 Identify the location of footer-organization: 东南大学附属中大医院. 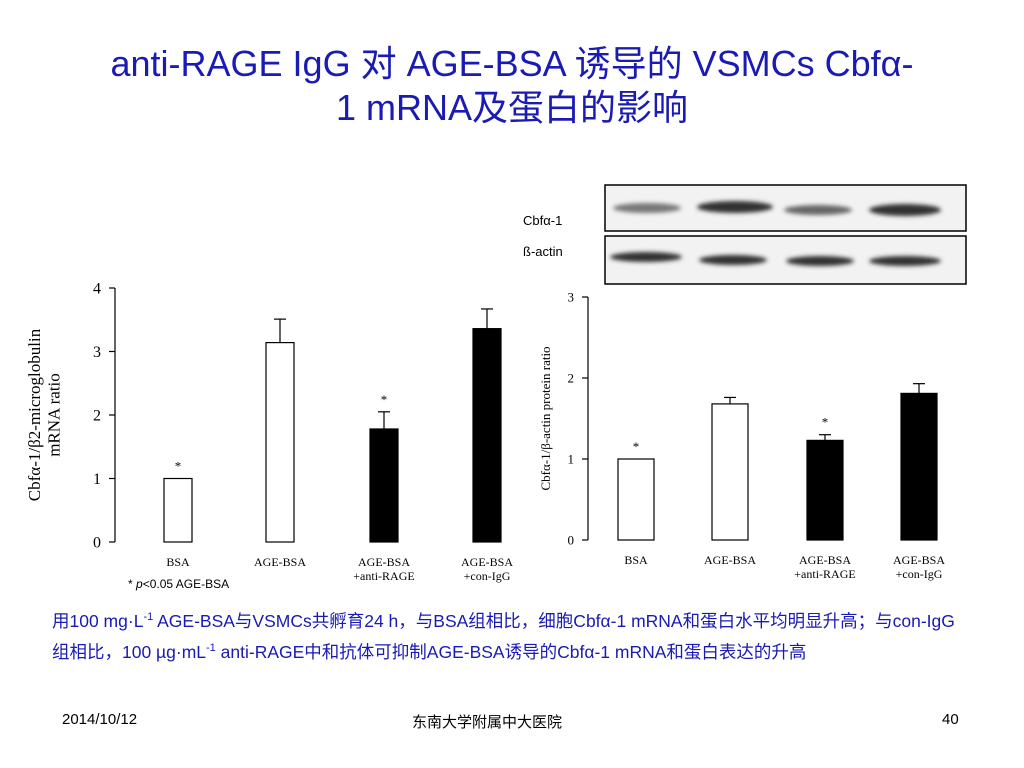
(487, 722).